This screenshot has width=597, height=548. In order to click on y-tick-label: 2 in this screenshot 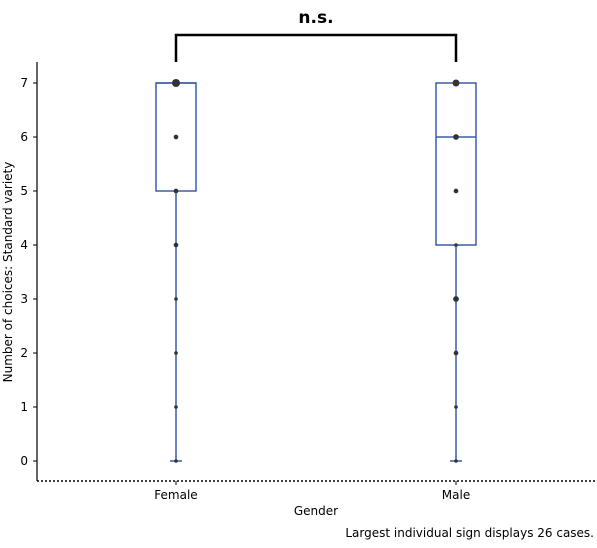, I will do `click(24, 353)`.